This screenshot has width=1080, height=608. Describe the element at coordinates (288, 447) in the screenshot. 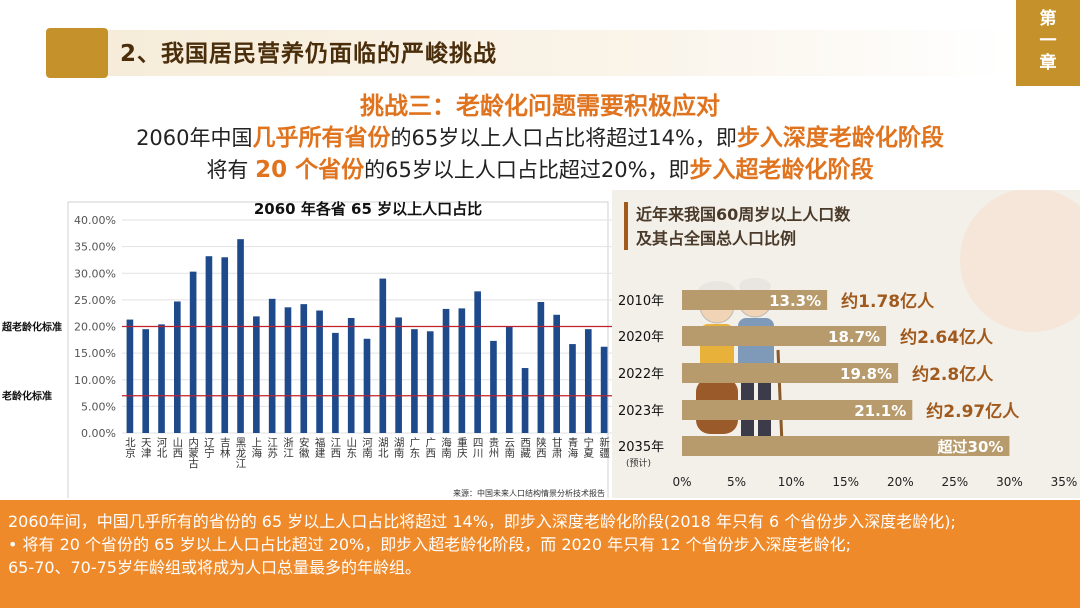

I see `x-tick-label: 浙江` at that location.